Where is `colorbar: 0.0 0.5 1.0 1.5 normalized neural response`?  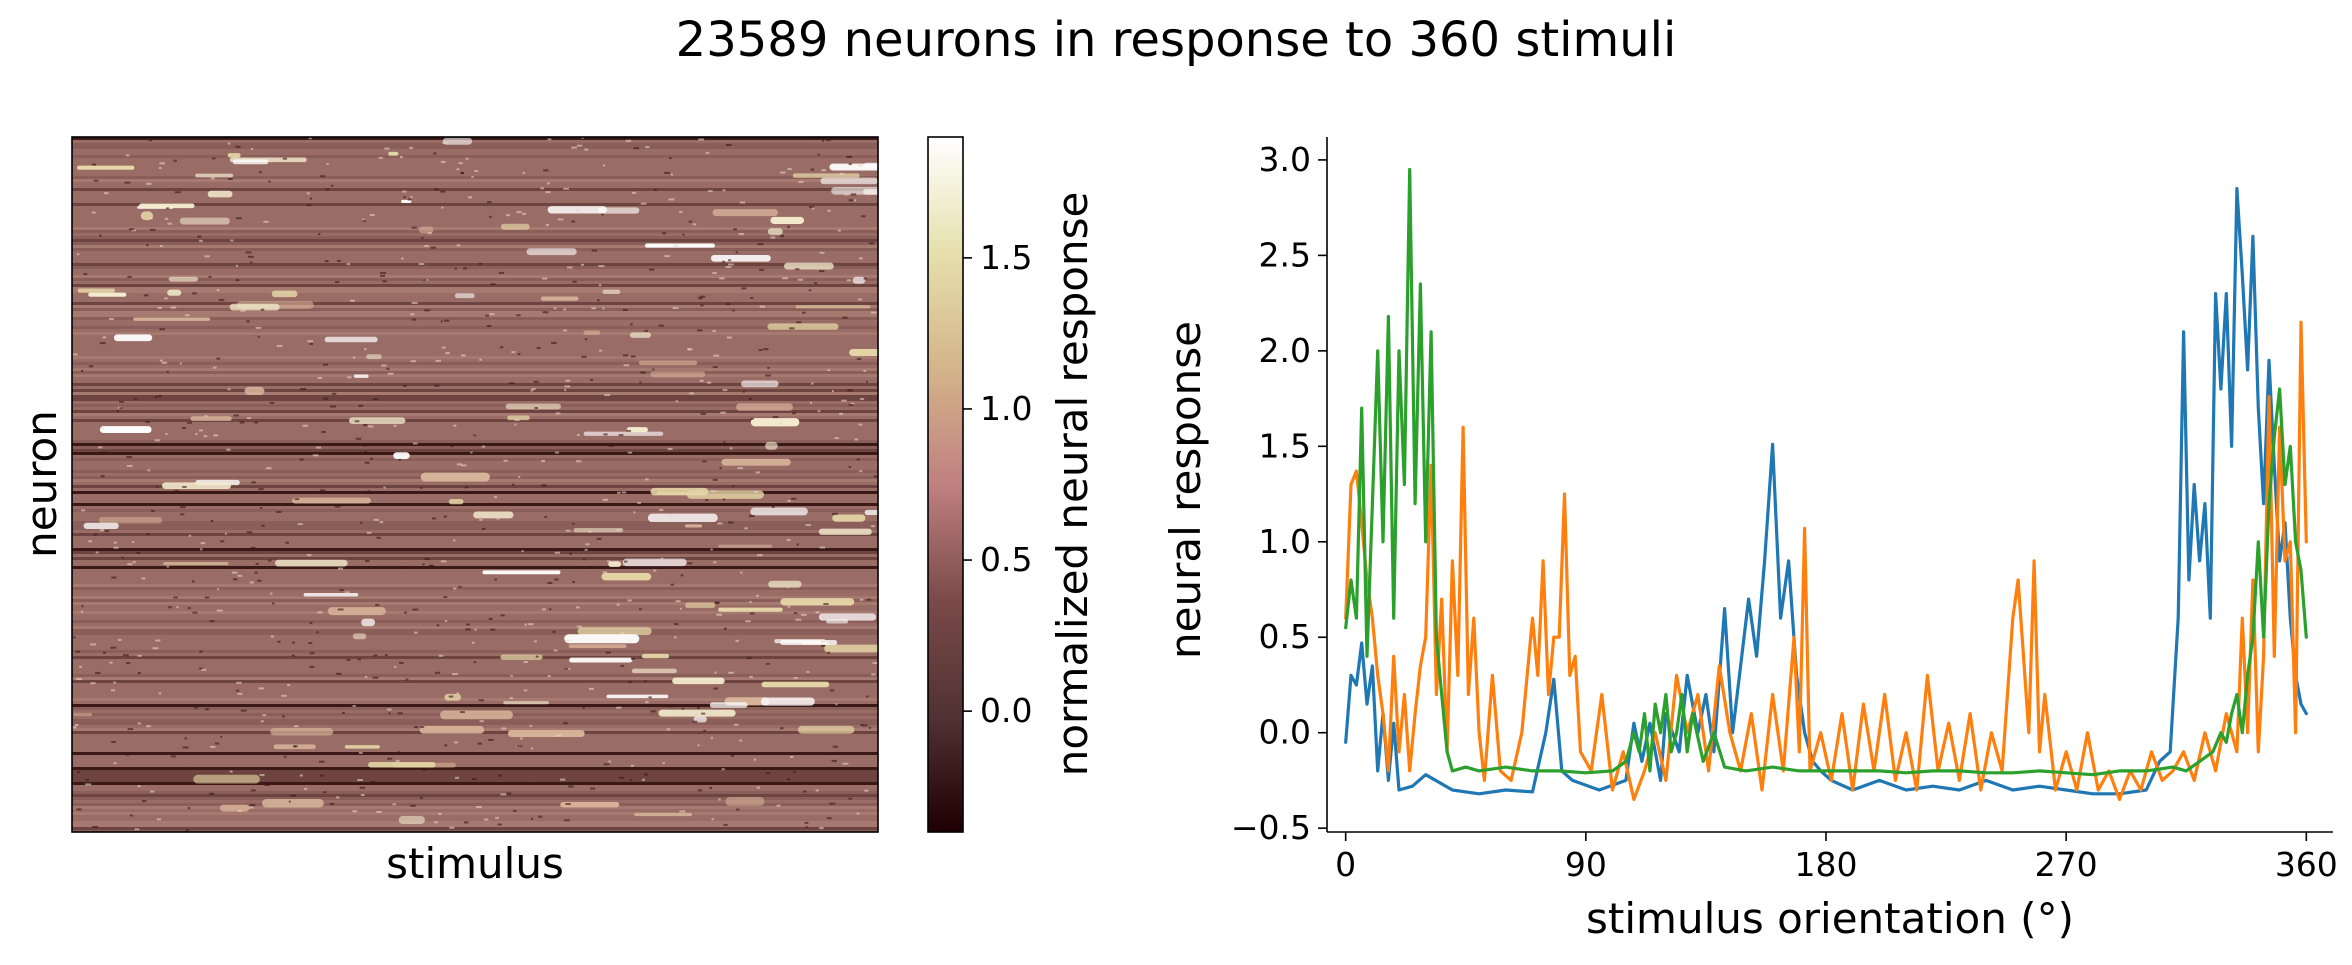 colorbar: 0.0 0.5 1.0 1.5 normalized neural response is located at coordinates (1012, 484).